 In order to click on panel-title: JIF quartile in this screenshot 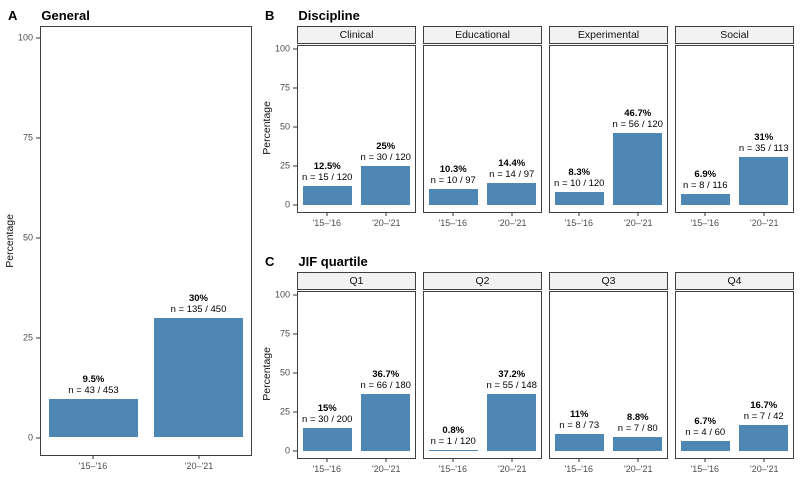, I will do `click(333, 261)`.